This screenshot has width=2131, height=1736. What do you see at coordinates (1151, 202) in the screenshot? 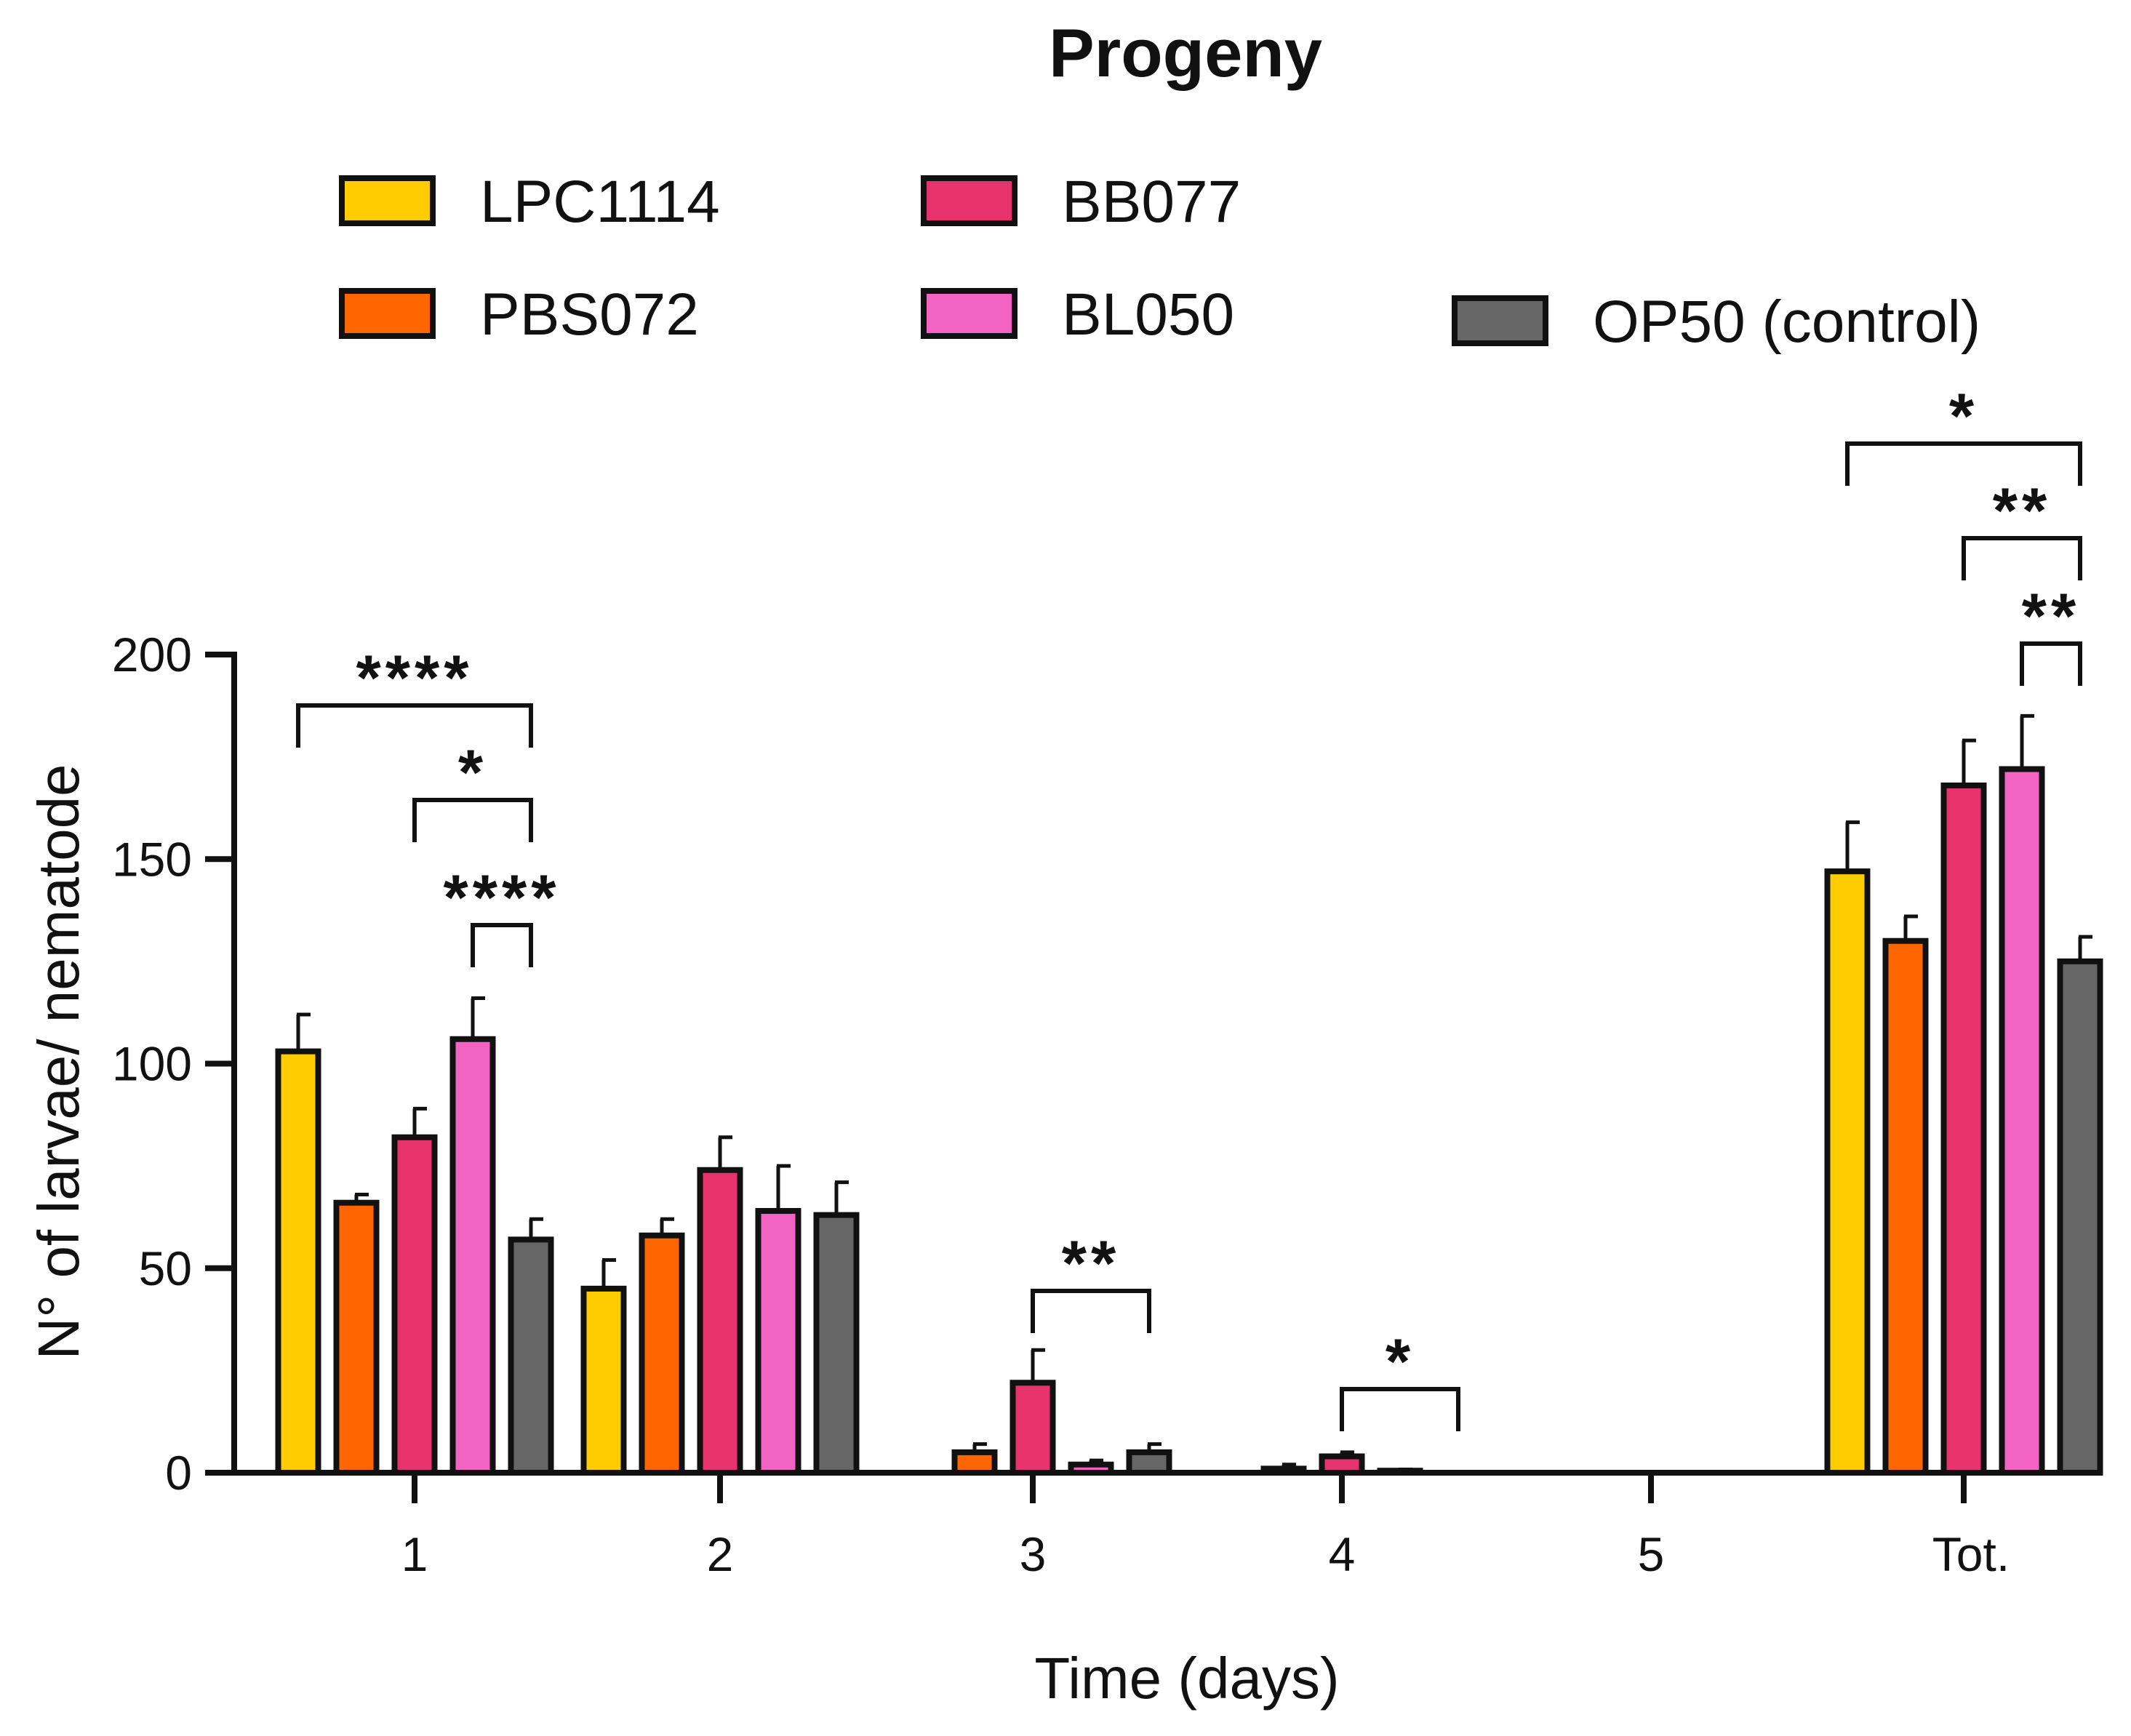
I see `legend-label-bb077: BB077` at bounding box center [1151, 202].